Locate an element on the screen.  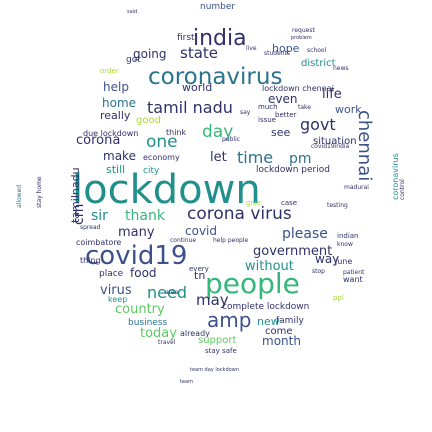
word-economy: economy is located at coordinates (161, 157).